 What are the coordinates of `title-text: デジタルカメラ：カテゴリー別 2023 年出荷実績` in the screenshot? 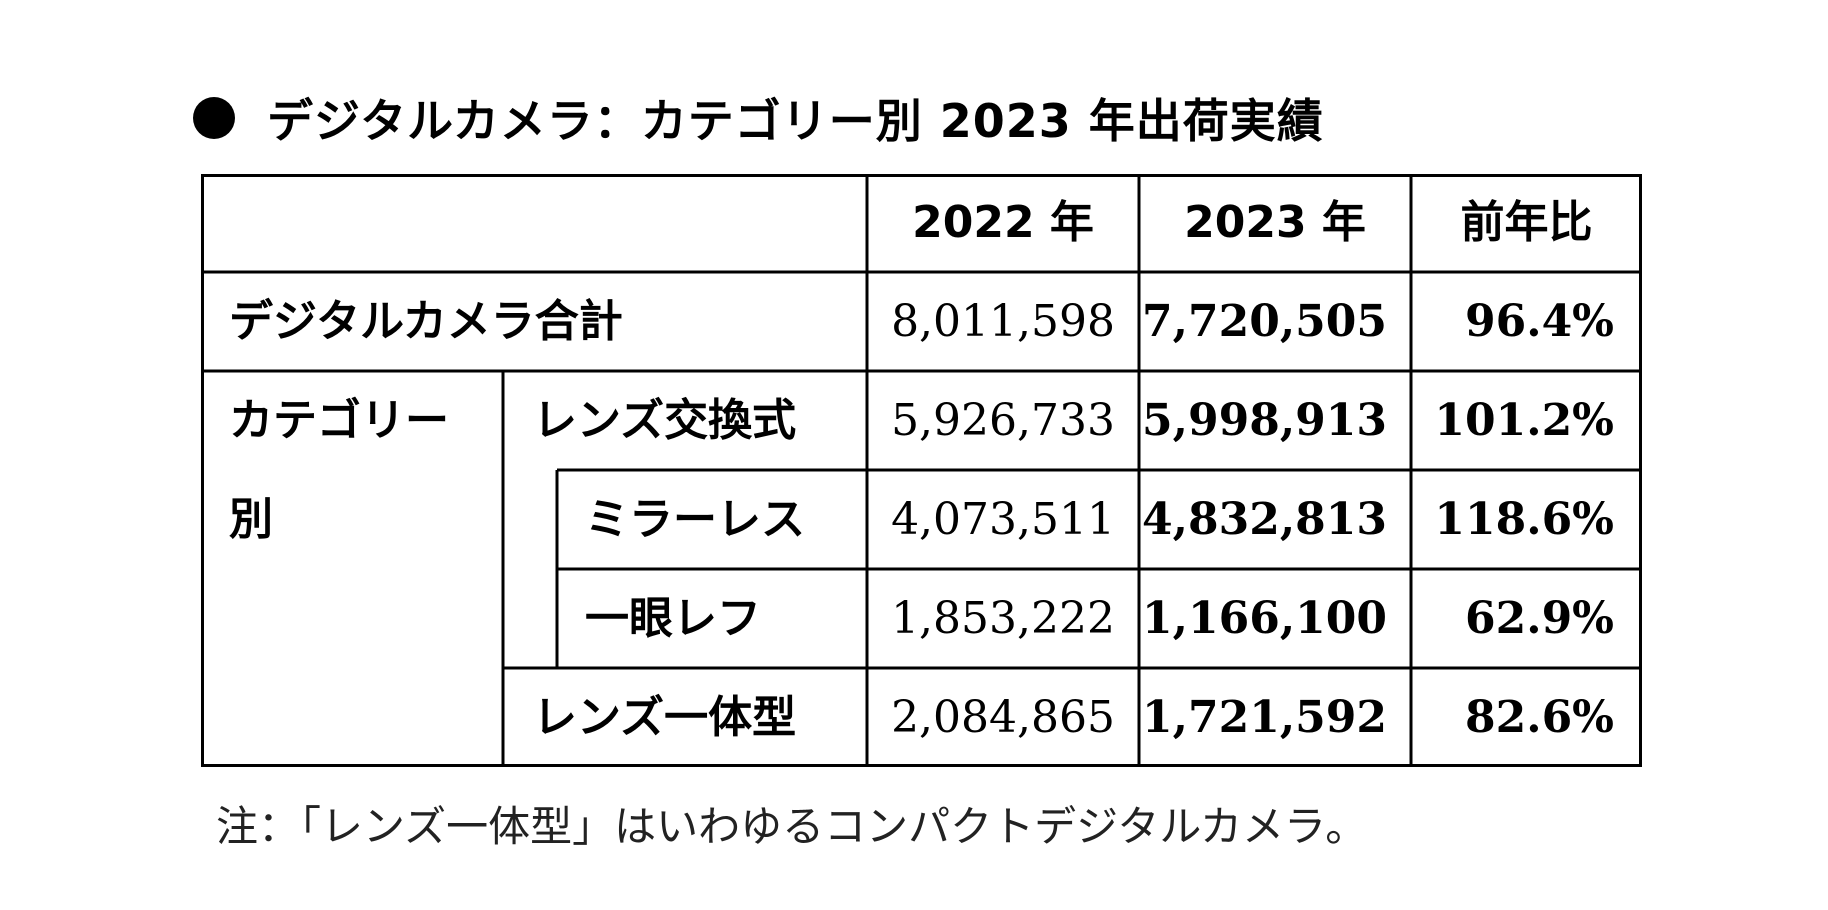 It's located at (795, 121).